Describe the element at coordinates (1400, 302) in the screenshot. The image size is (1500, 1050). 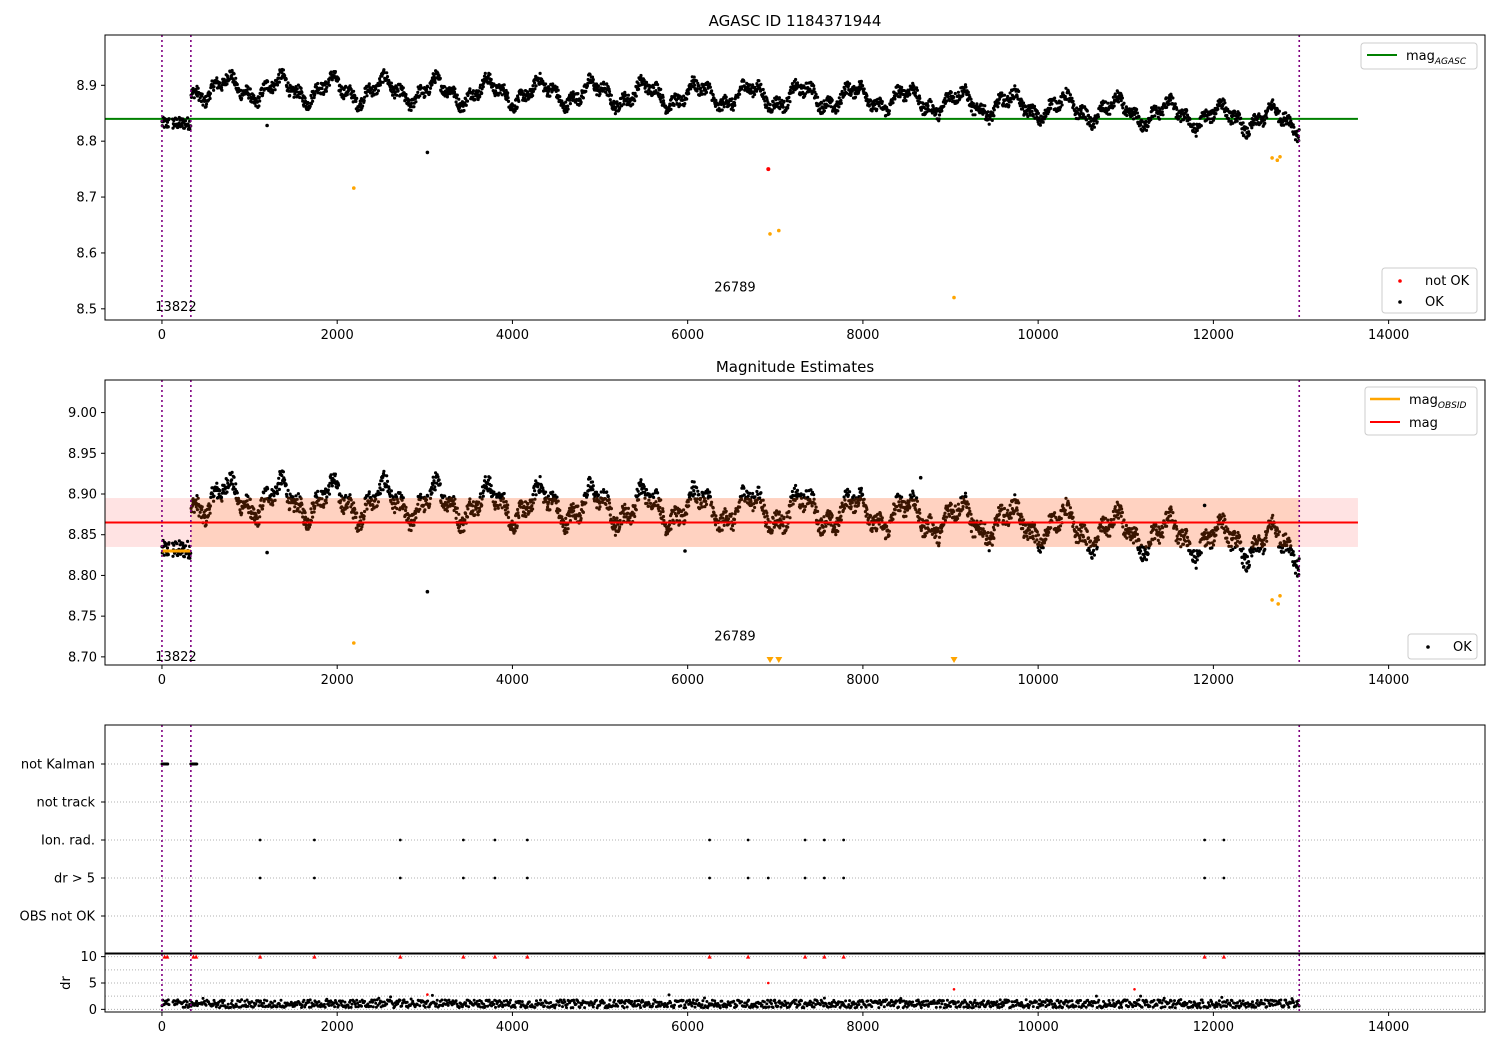
I see `legend-ok-marker` at that location.